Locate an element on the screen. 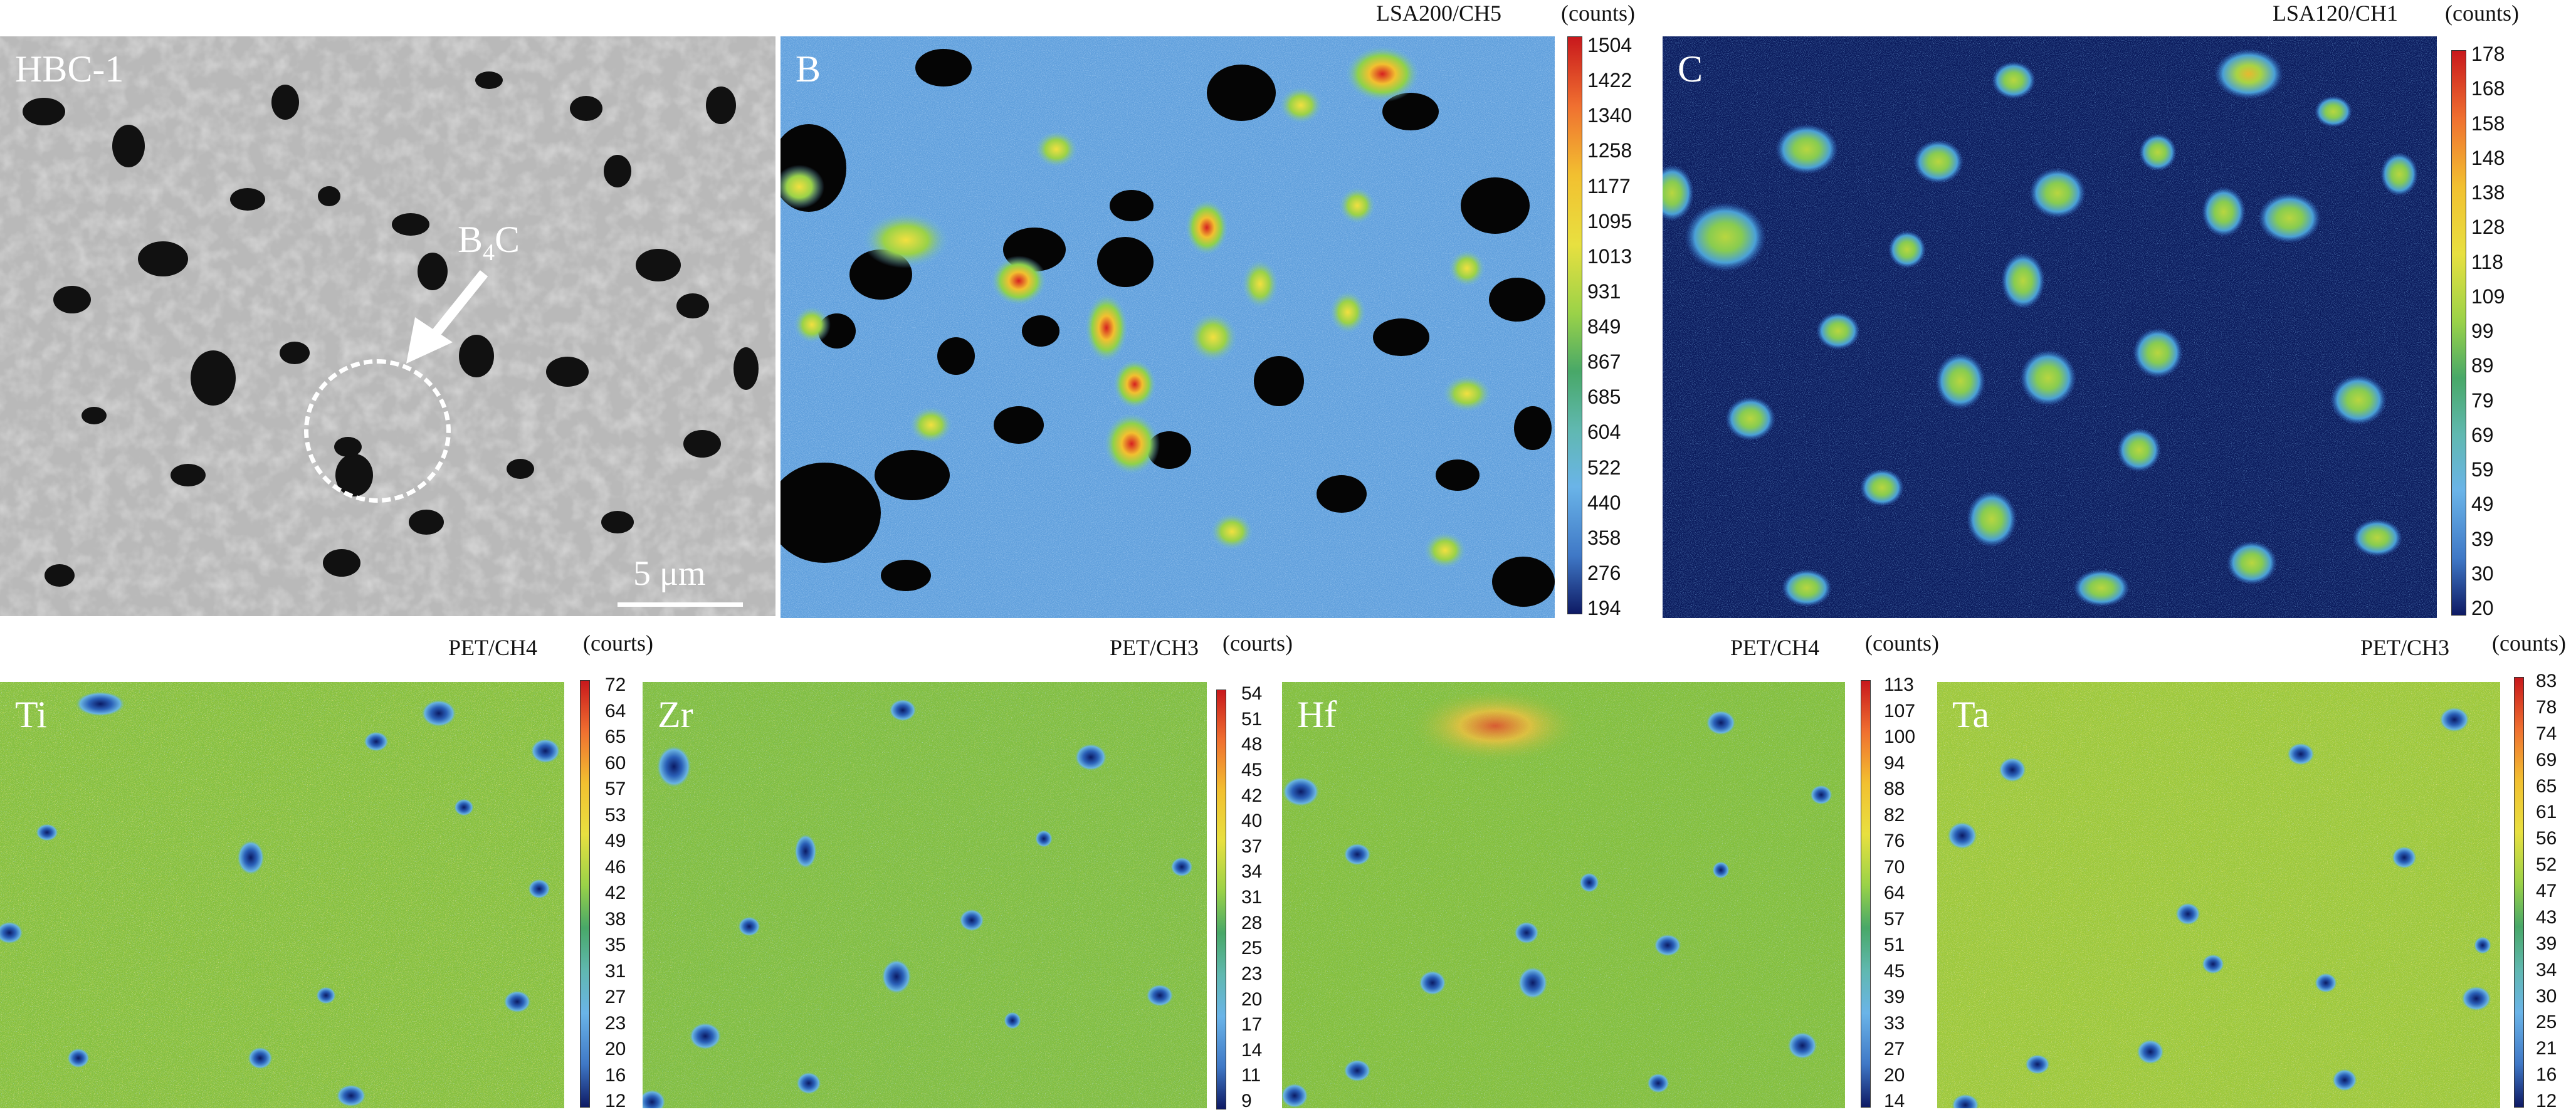 This screenshot has width=2576, height=1112. ta-tick: 43 is located at coordinates (2546, 917).